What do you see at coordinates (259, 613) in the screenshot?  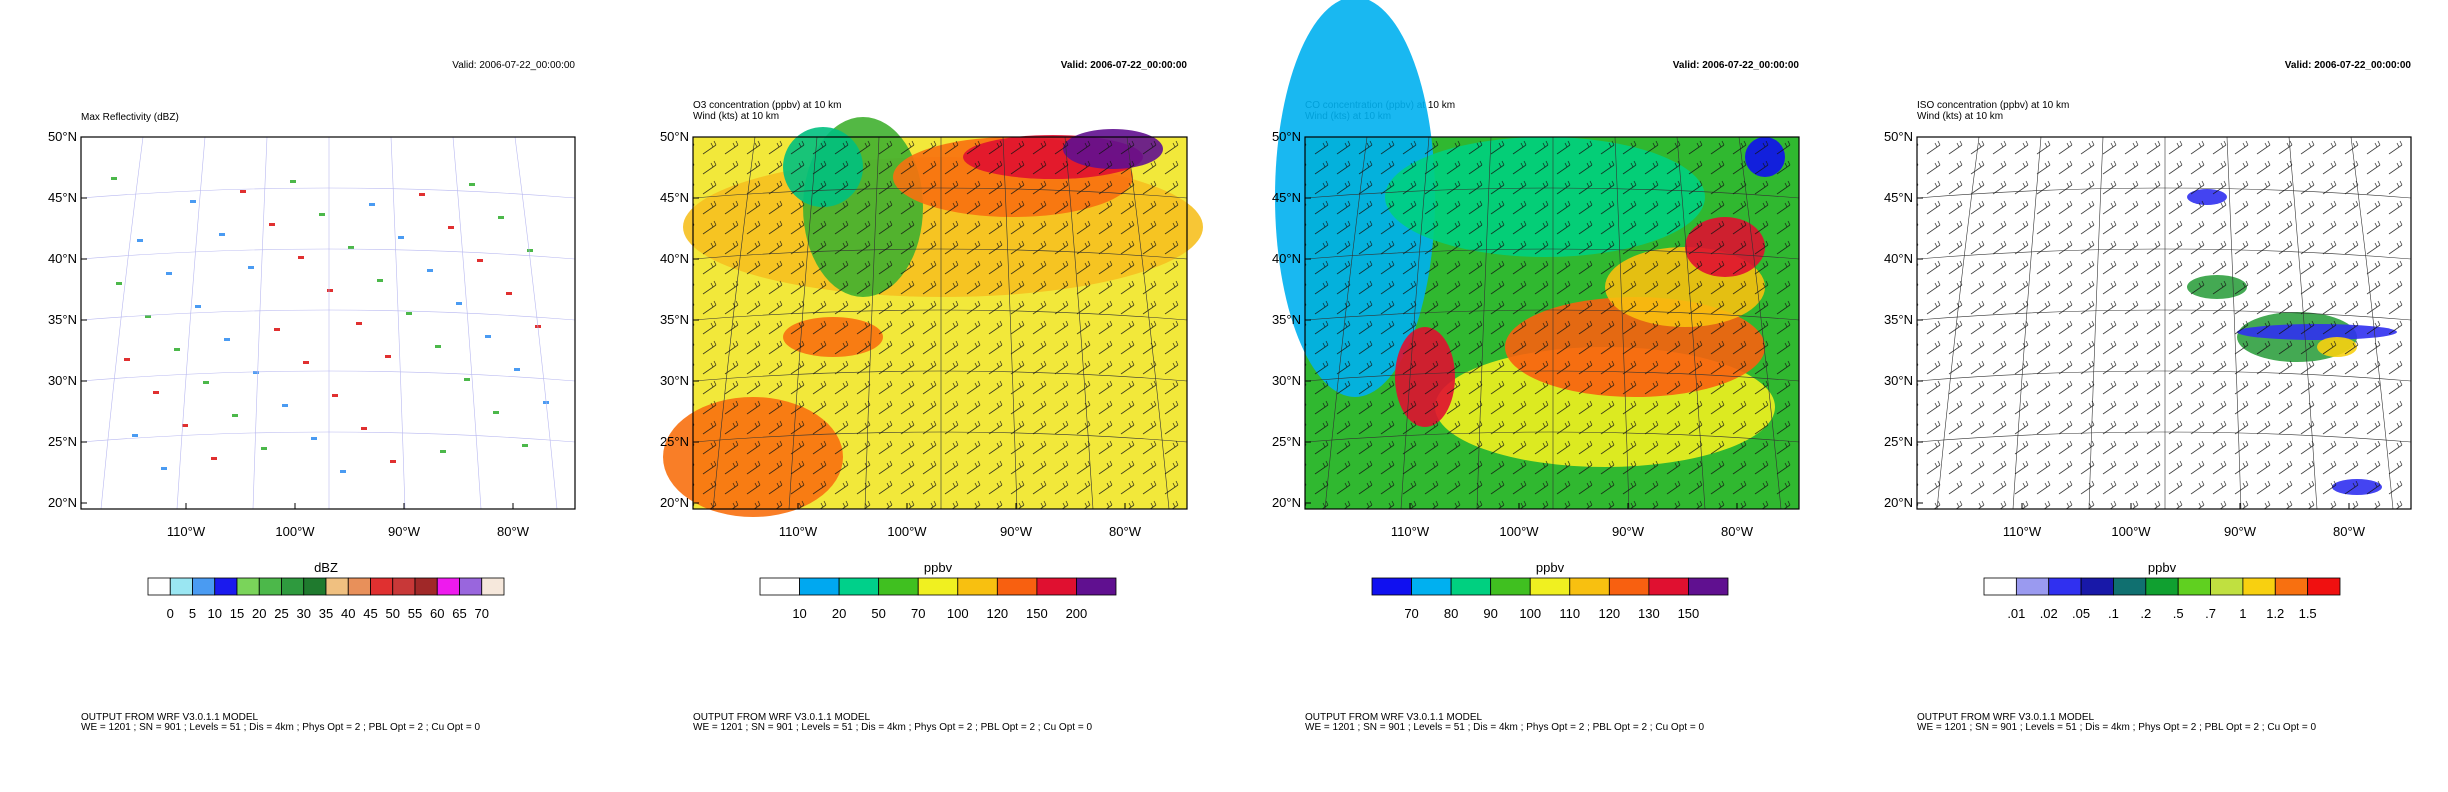 I see `colorbar-level: 20` at bounding box center [259, 613].